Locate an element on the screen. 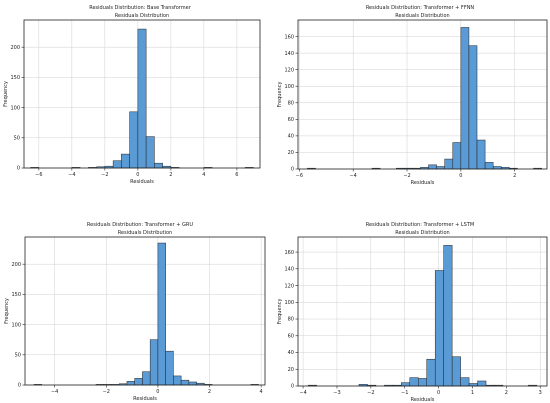  x-tick-label: 1 is located at coordinates (472, 393).